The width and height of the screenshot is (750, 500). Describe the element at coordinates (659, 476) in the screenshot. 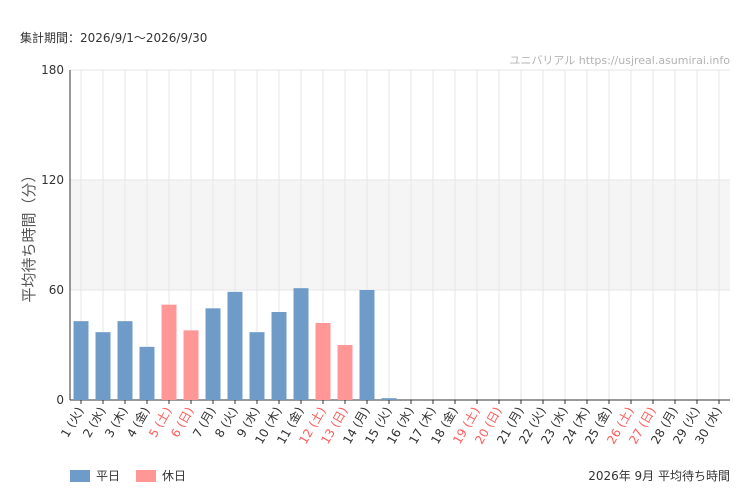

I see `chart-caption: 2026年 9月 平均待ち時間` at that location.